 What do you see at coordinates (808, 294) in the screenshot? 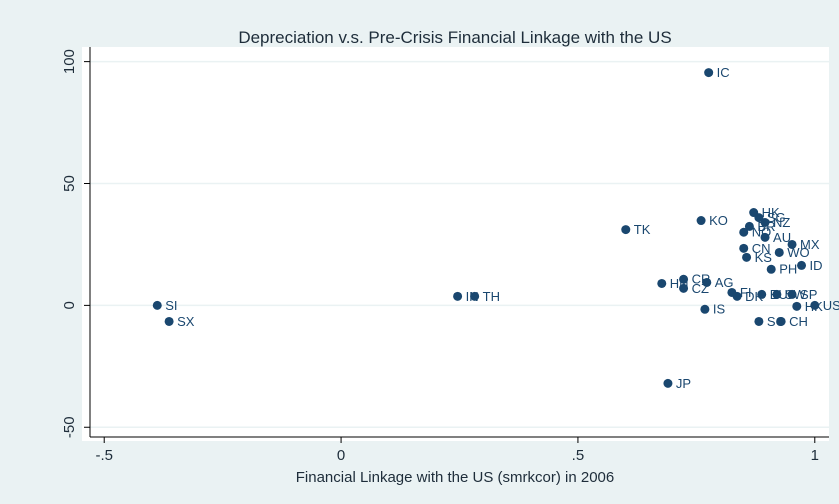
I see `point-label: SP` at bounding box center [808, 294].